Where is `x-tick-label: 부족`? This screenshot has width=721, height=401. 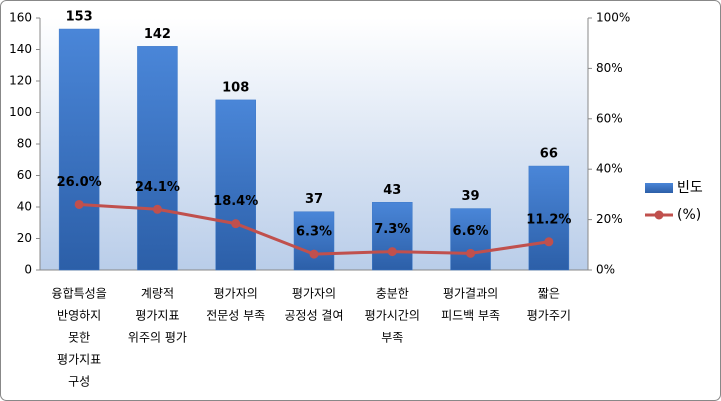
x-tick-label: 부족 is located at coordinates (392, 338).